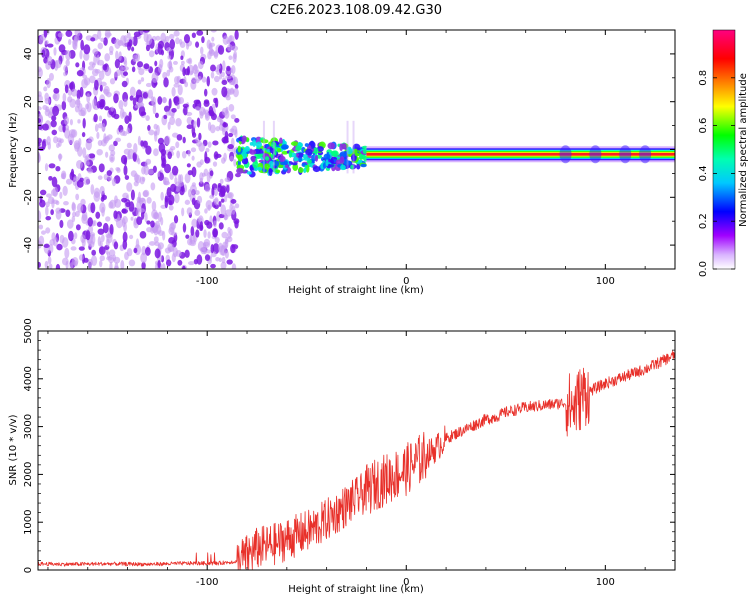 Image resolution: width=750 pixels, height=600 pixels. Describe the element at coordinates (207, 281) in the screenshot. I see `spectrogram-xtick-label: -100` at that location.